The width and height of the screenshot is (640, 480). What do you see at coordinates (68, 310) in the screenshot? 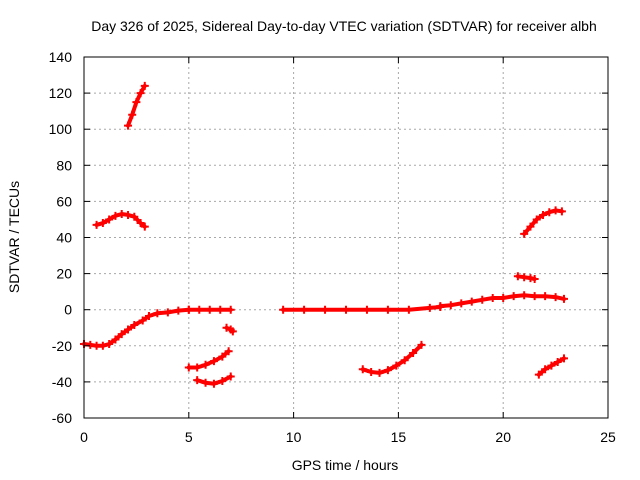
I see `y-tick-label: 0` at bounding box center [68, 310].